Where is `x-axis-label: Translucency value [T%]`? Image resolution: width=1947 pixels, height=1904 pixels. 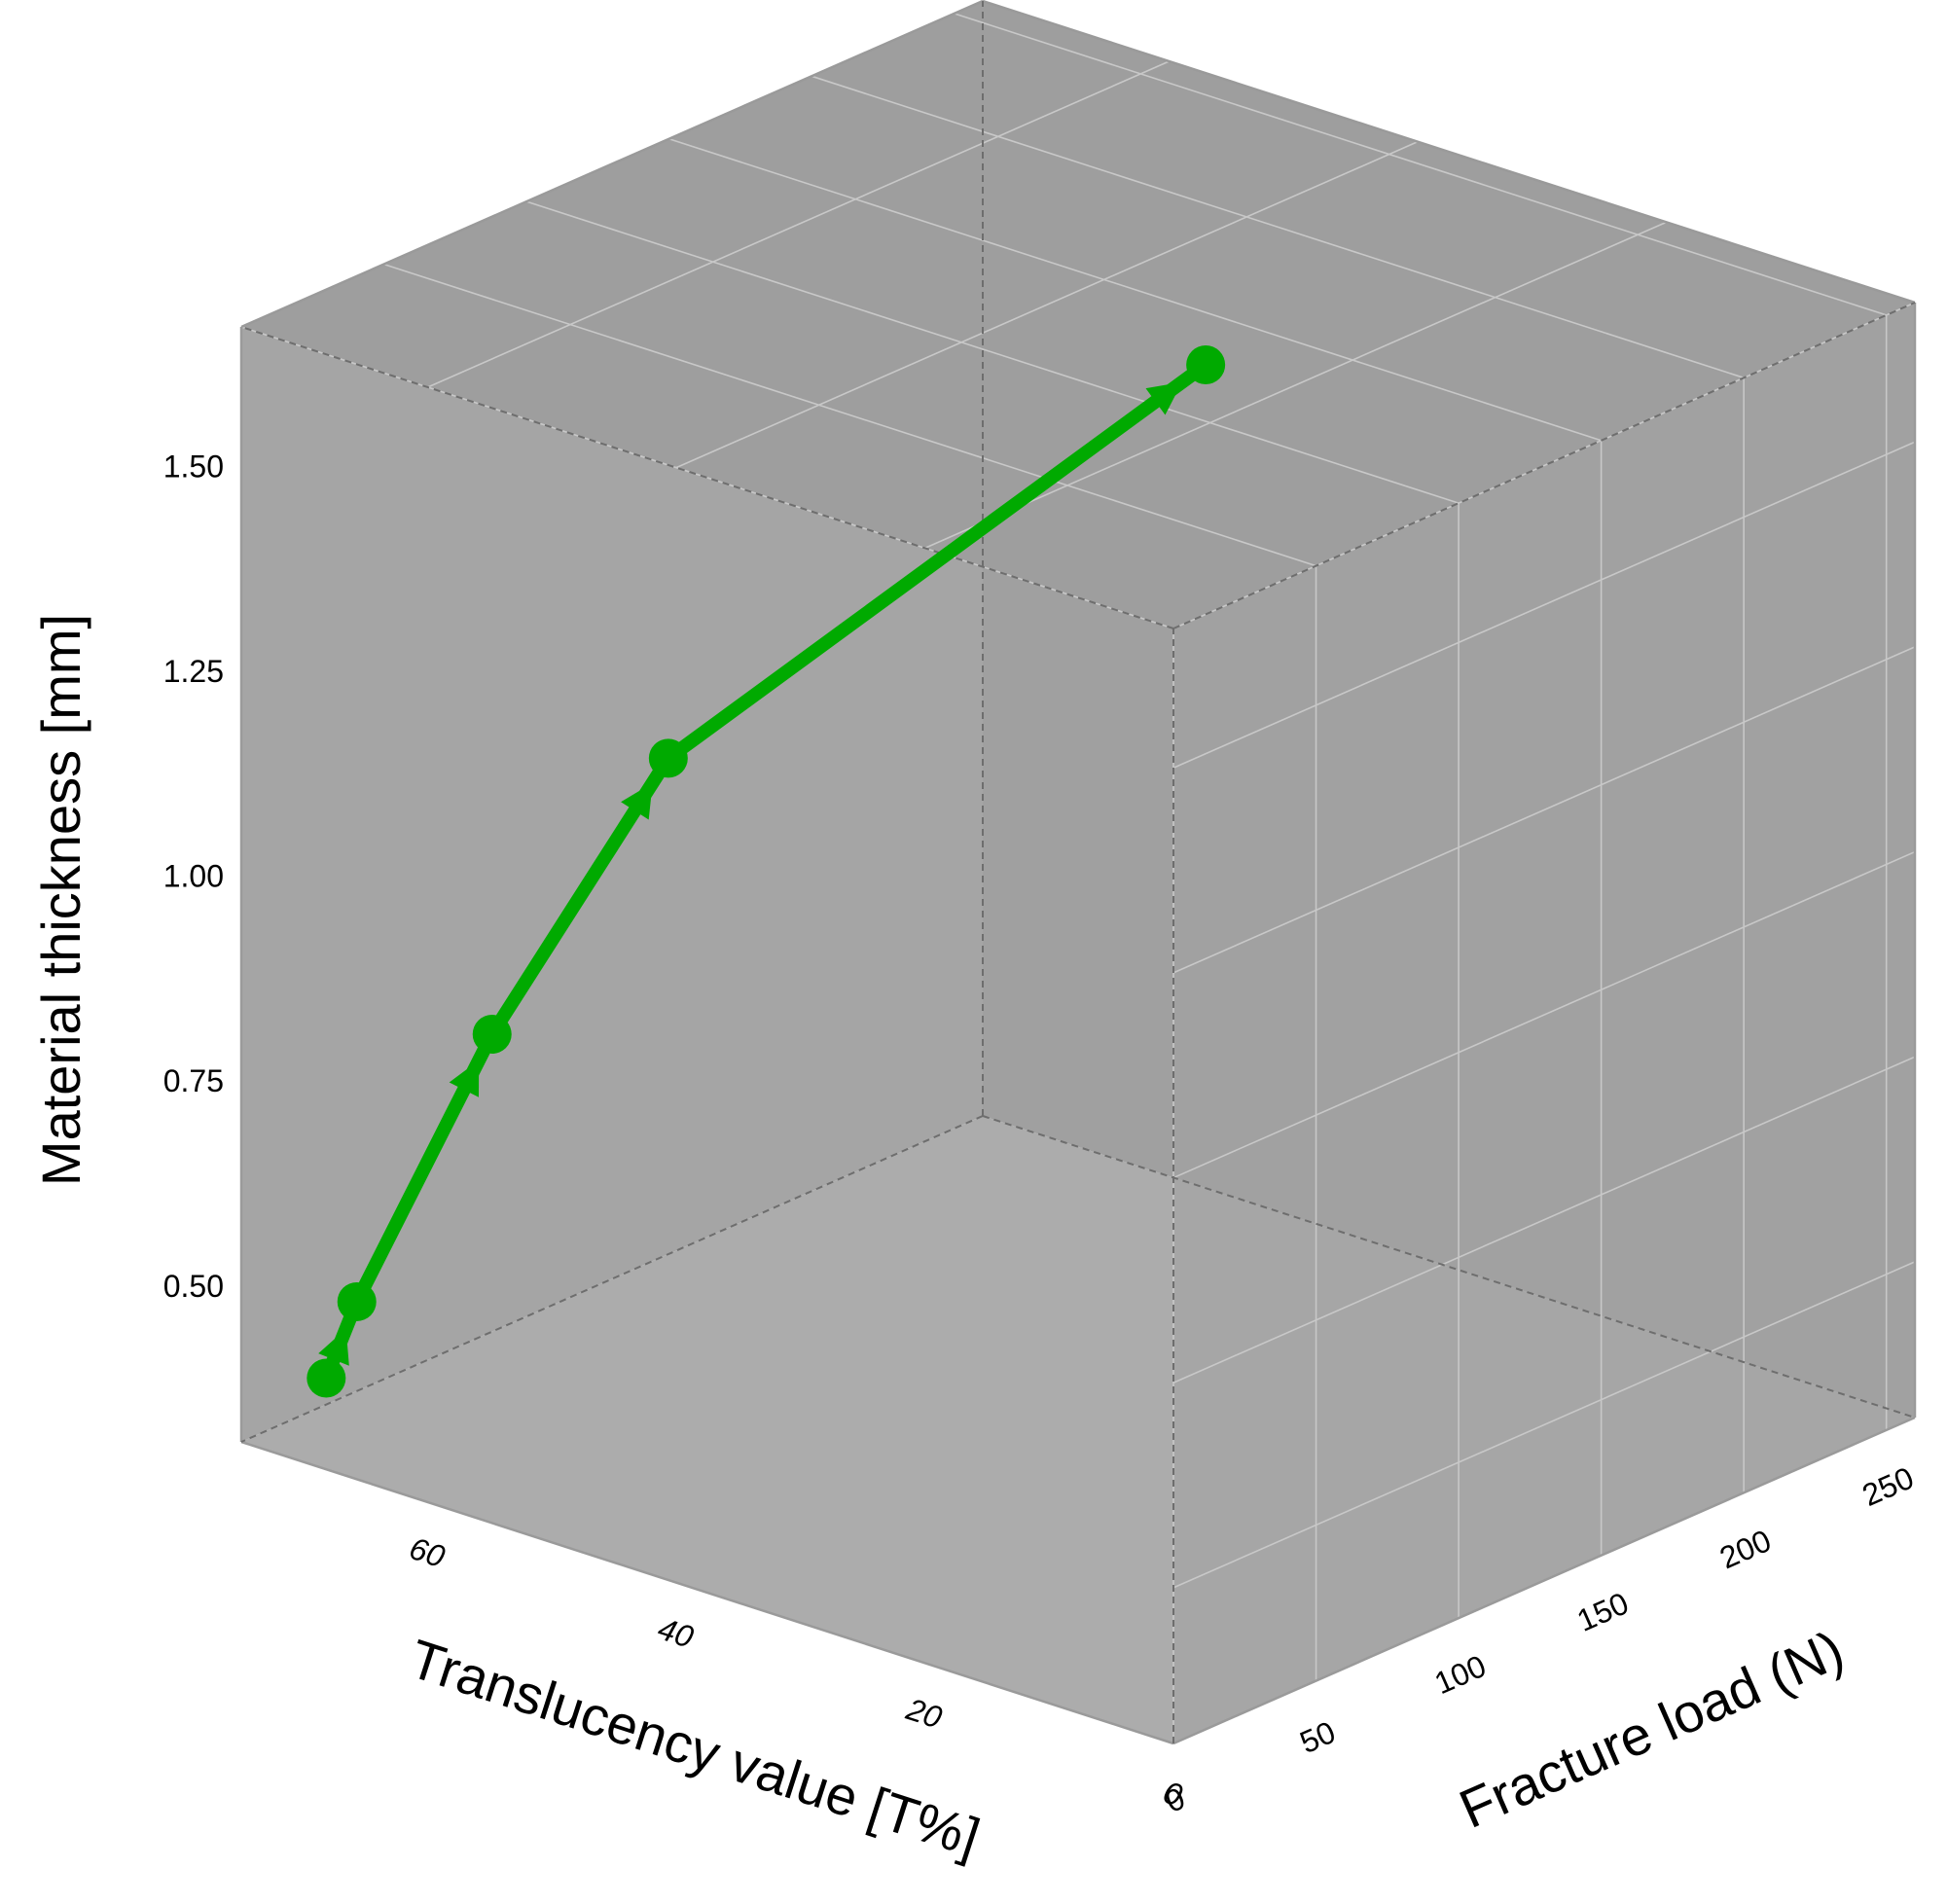
x-axis-label: Translucency value [T%] is located at coordinates (695, 1748).